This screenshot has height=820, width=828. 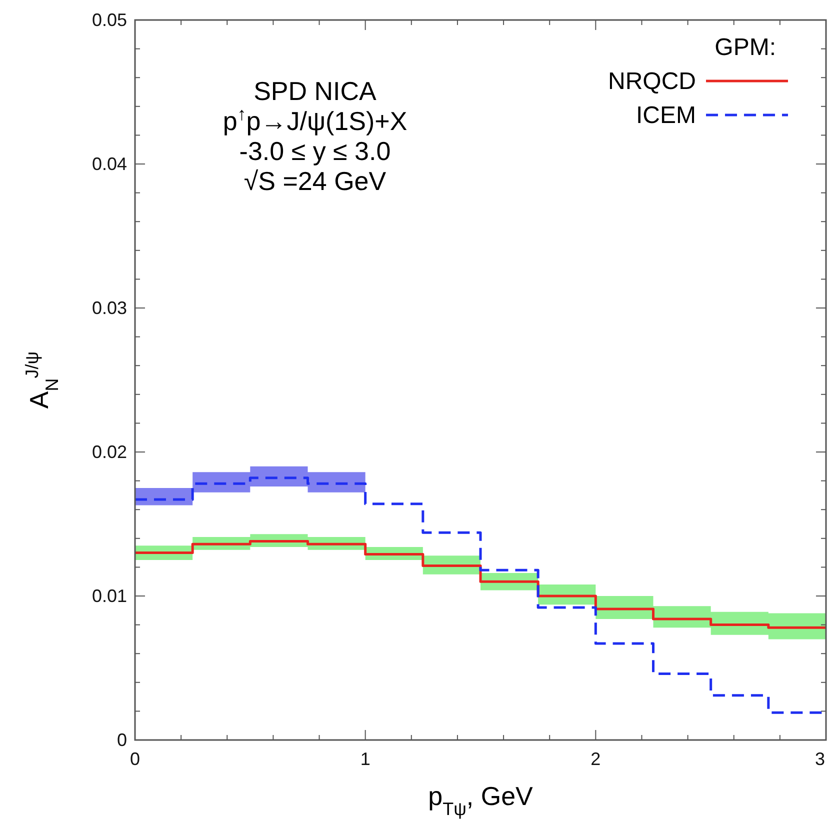 I want to click on y-tick-label: 0.04, so click(x=109, y=164).